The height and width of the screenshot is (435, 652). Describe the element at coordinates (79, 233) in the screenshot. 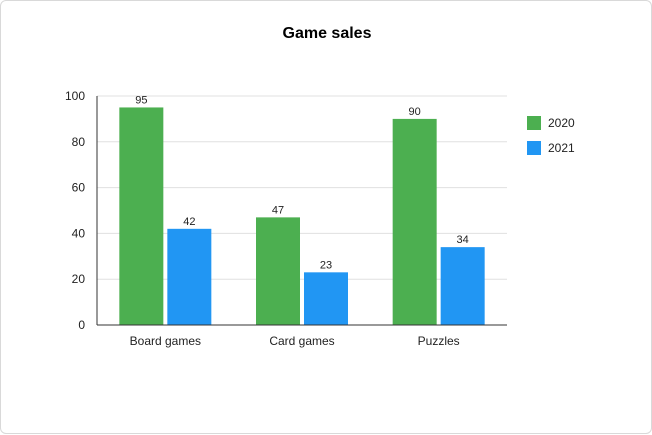

I see `y-tick-label: 40` at that location.